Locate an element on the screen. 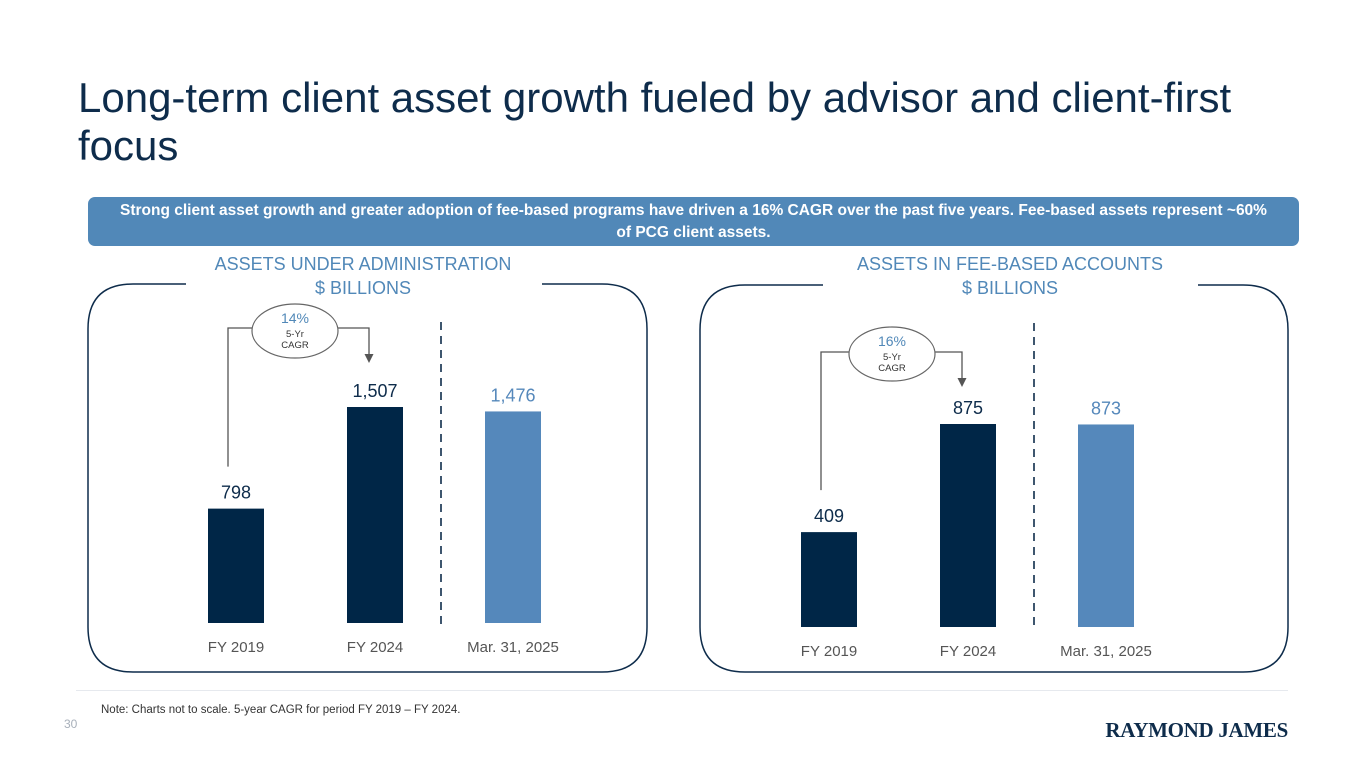  data-label: 1,507 is located at coordinates (374, 391).